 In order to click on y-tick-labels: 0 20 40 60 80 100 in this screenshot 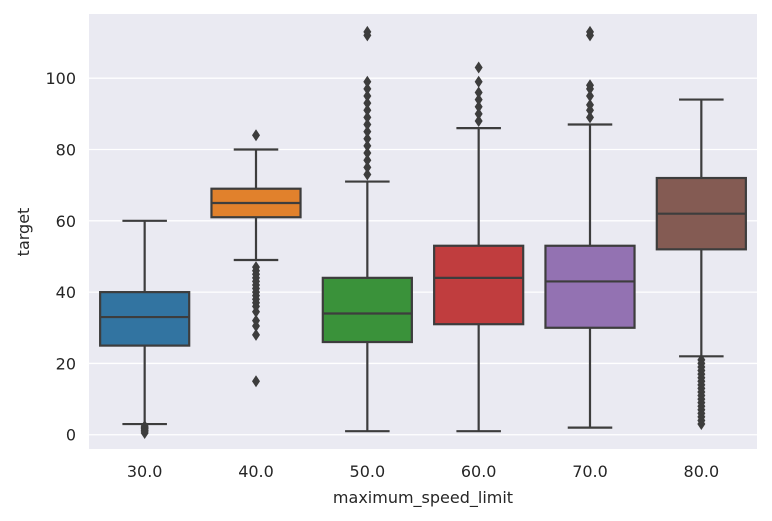, I will do `click(60, 257)`.